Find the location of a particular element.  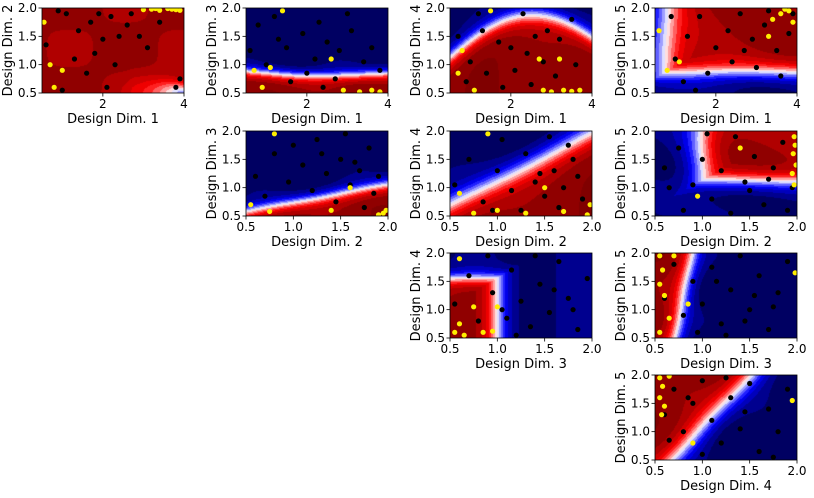

points-p12 is located at coordinates (112, 50).